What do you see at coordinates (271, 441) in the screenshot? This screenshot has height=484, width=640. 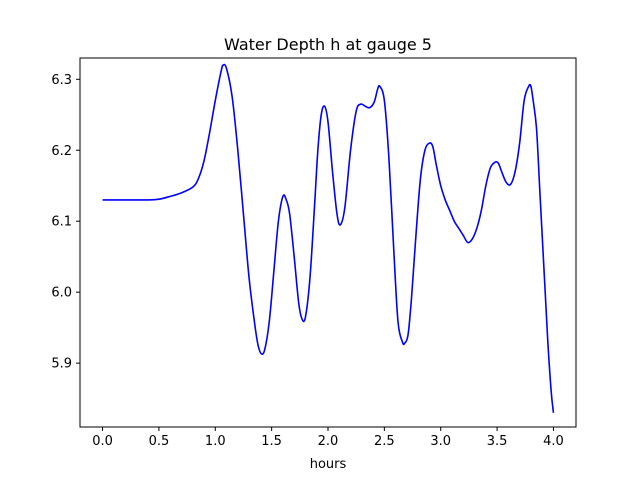 I see `x-tick-label: 1.5` at bounding box center [271, 441].